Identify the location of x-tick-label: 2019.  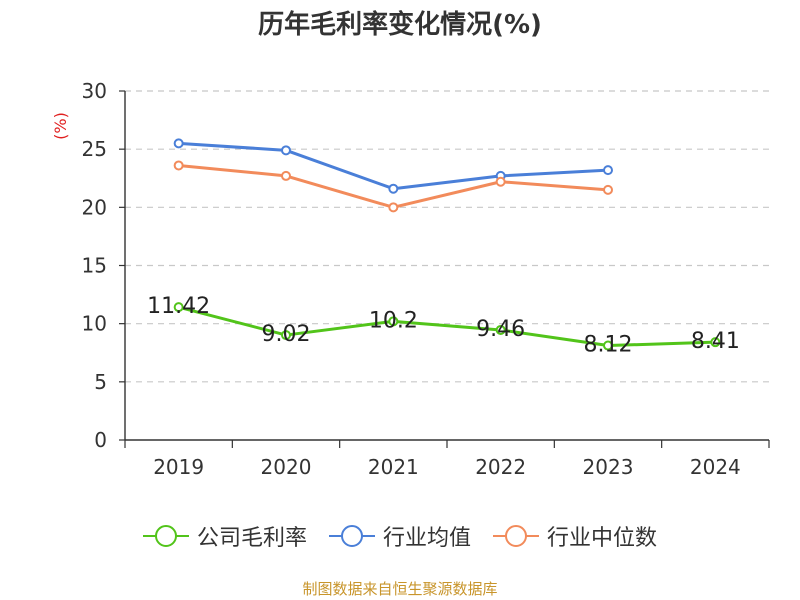
(178, 467).